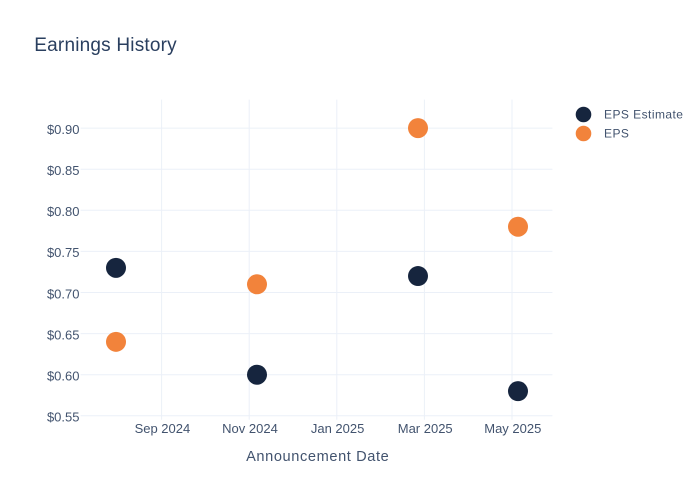 Image resolution: width=700 pixels, height=500 pixels. Describe the element at coordinates (425, 428) in the screenshot. I see `svg-text: Mar 2025` at that location.